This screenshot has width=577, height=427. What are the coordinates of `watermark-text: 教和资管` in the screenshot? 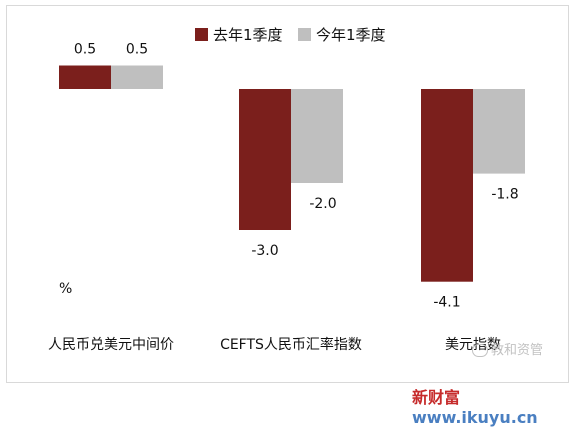 It's located at (516, 350).